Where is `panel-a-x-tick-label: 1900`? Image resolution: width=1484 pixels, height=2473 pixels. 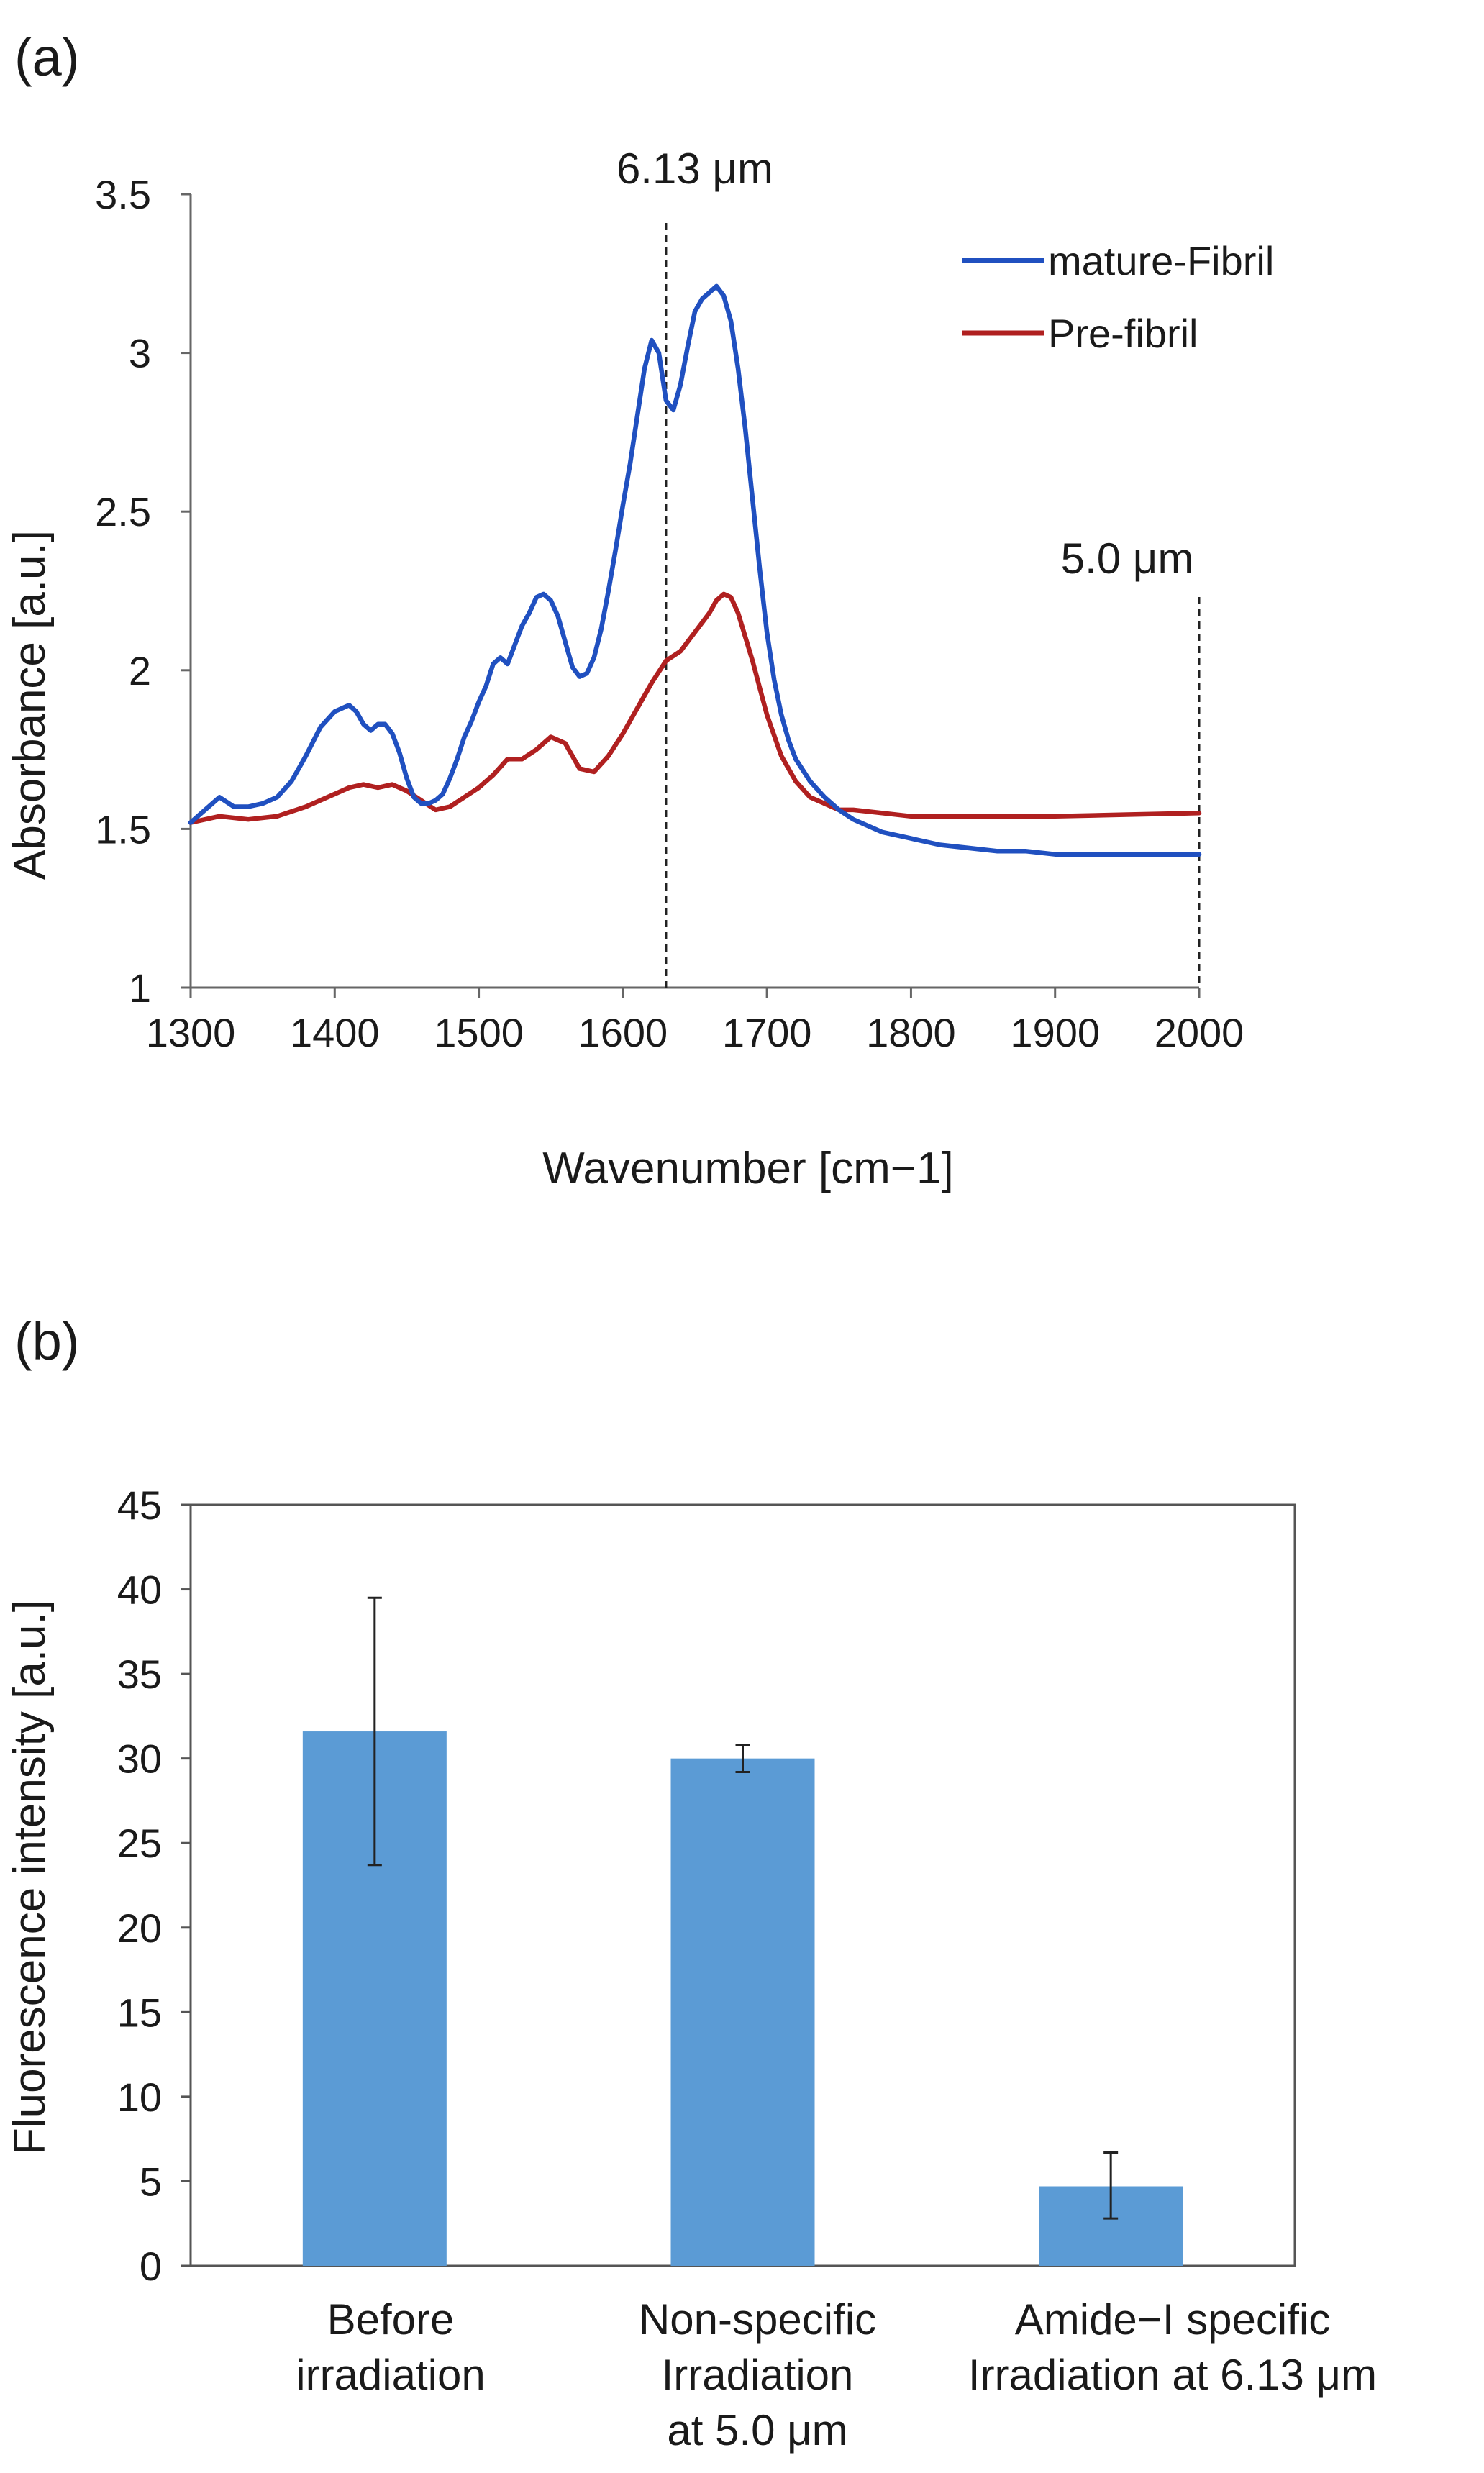 panel-a-x-tick-label: 1900 is located at coordinates (1055, 1032).